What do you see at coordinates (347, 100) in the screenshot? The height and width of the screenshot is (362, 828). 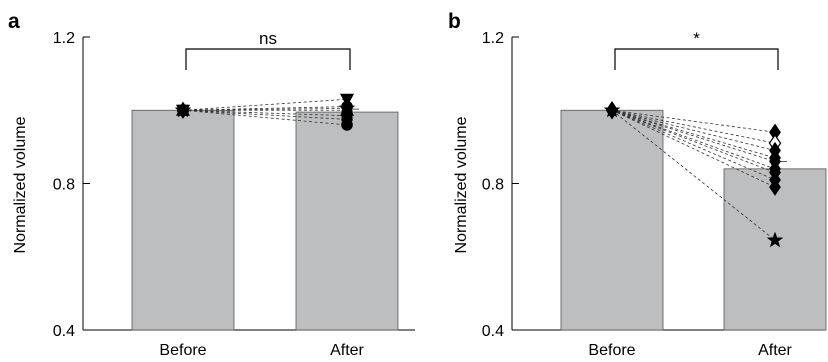 I see `panel-a-after-marker` at bounding box center [347, 100].